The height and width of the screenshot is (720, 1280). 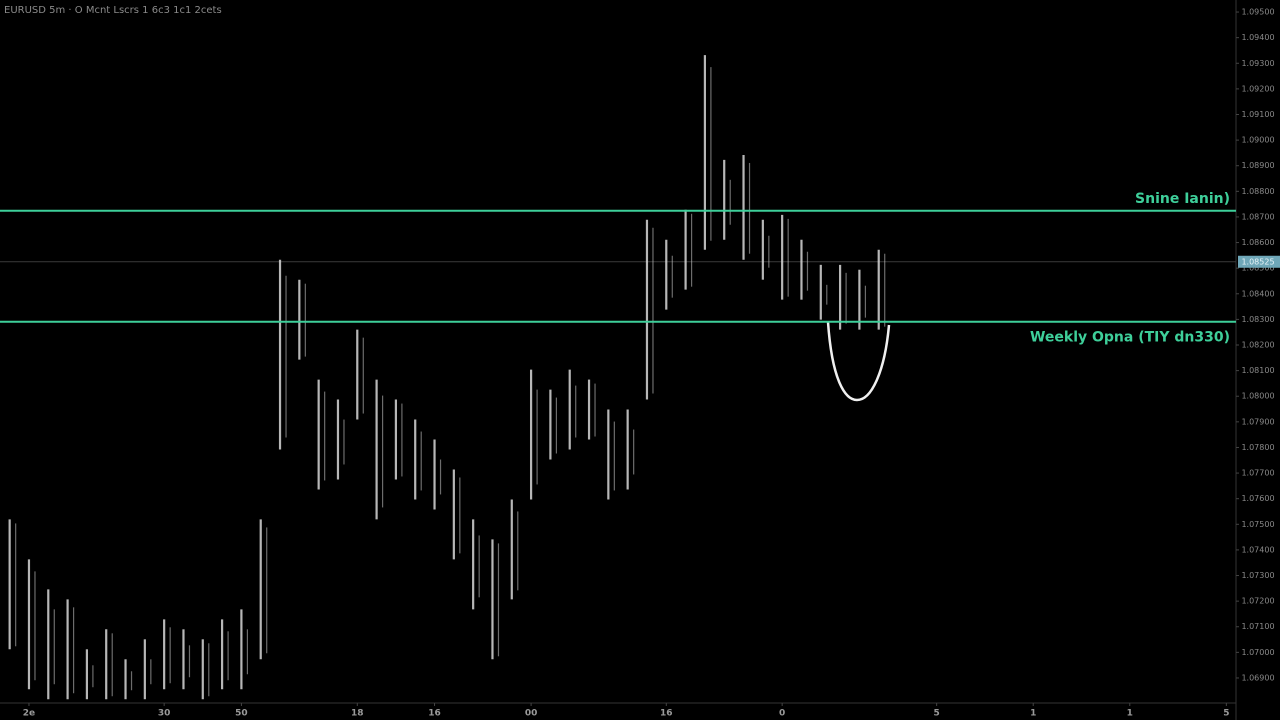 I want to click on y-tick-label: 1.07800, so click(x=1257, y=447).